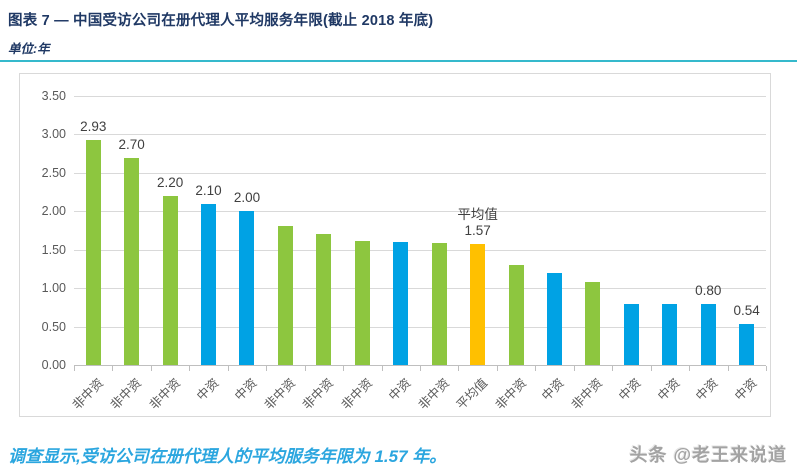  I want to click on y-axis-tick-label: 0.50, so click(53, 326).